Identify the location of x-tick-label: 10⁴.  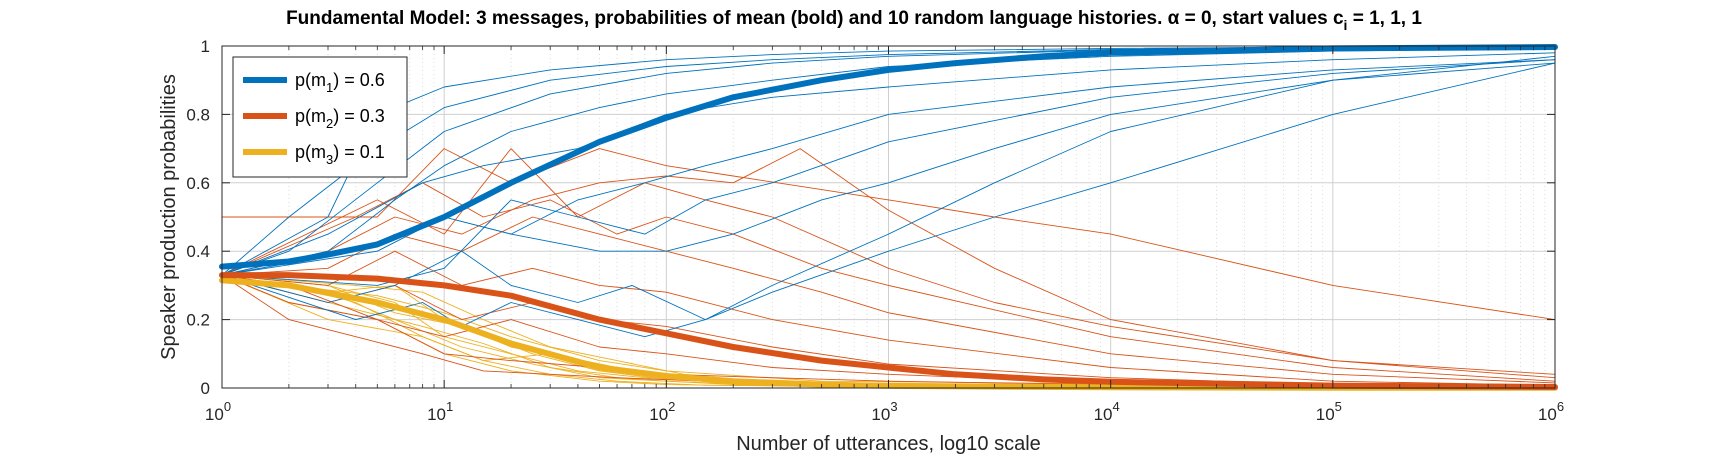
(1107, 411).